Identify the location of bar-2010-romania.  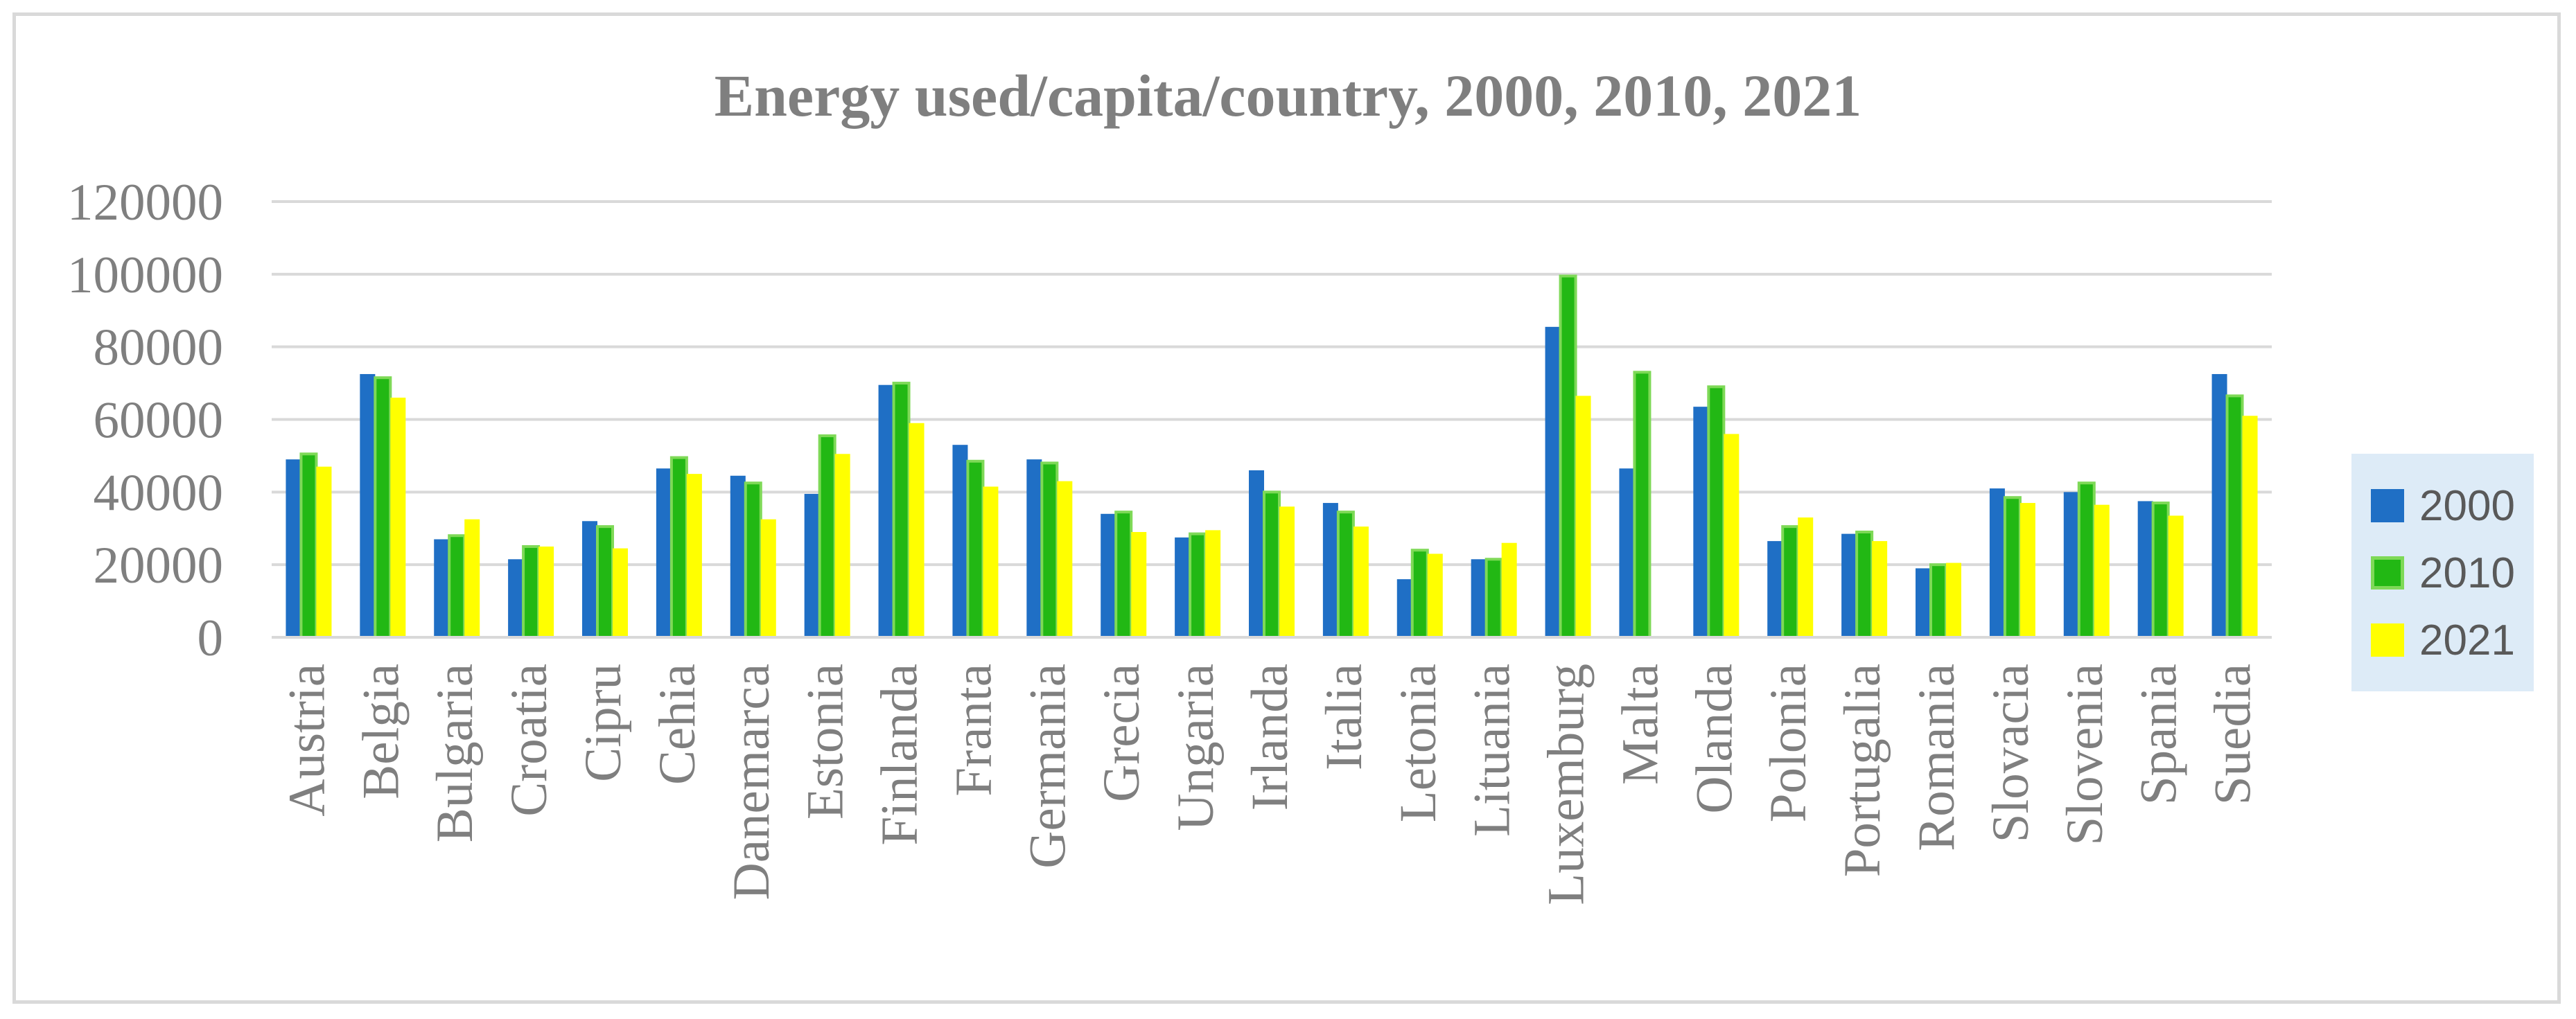
(1938, 601).